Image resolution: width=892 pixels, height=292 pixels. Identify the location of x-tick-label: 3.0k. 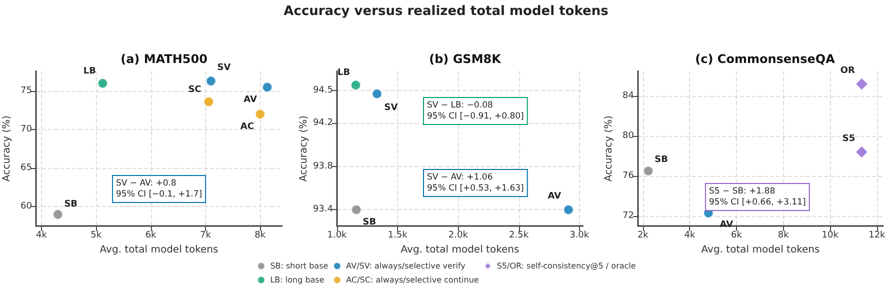
(580, 235).